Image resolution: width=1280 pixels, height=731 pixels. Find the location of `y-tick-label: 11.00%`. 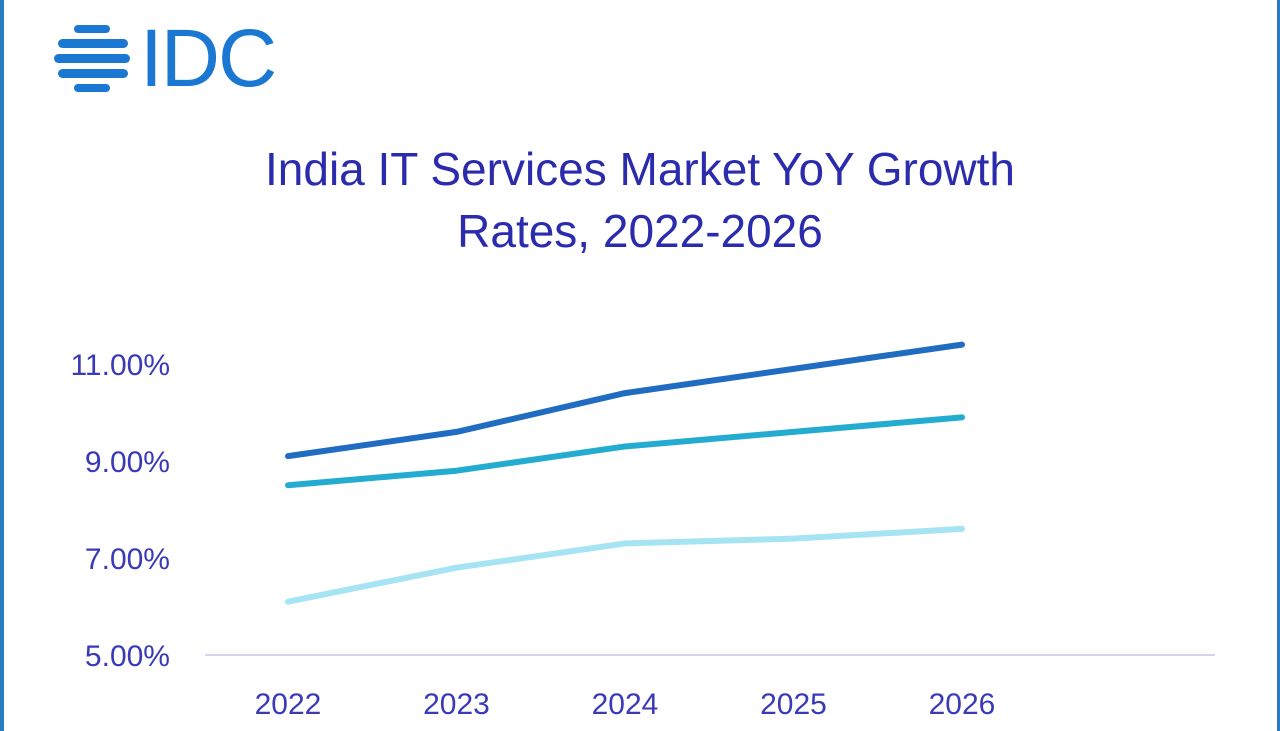

y-tick-label: 11.00% is located at coordinates (120, 365).